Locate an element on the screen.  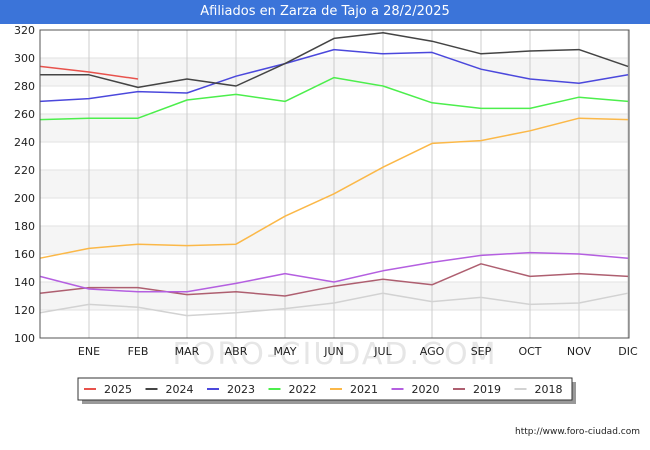
legend-label-2025: 2025 is located at coordinates (118, 389).